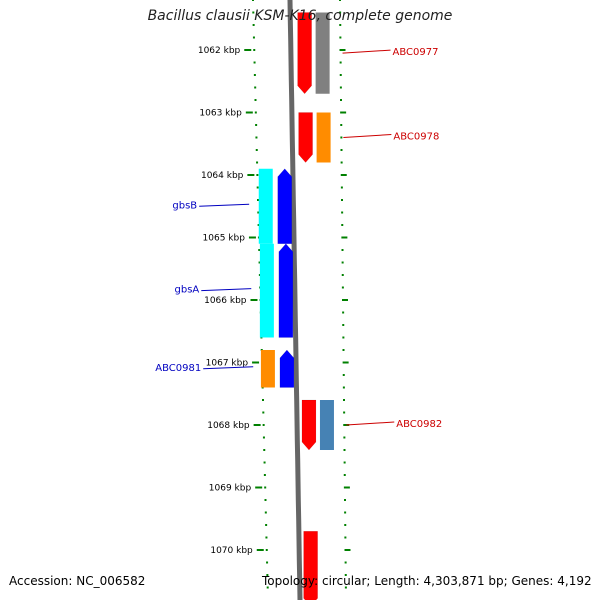 The image size is (600, 600). What do you see at coordinates (187, 290) in the screenshot?
I see `gene-label-gbsA: gbsA` at bounding box center [187, 290].